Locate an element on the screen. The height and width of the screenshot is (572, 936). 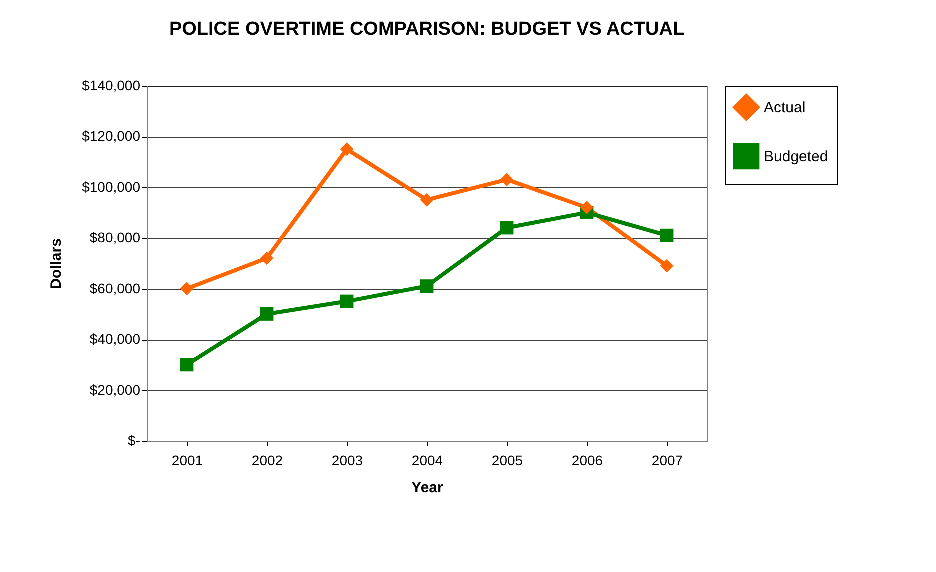
x-tick-label: 2002 is located at coordinates (268, 460).